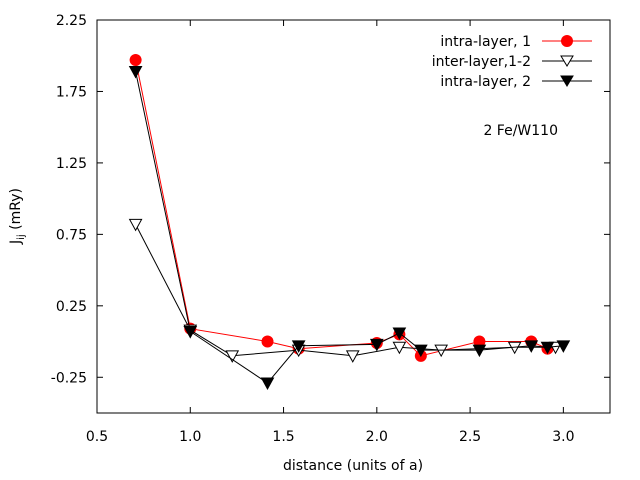 This screenshot has height=480, width=640. What do you see at coordinates (71, 164) in the screenshot?
I see `y-tick-label: 1.25` at bounding box center [71, 164].